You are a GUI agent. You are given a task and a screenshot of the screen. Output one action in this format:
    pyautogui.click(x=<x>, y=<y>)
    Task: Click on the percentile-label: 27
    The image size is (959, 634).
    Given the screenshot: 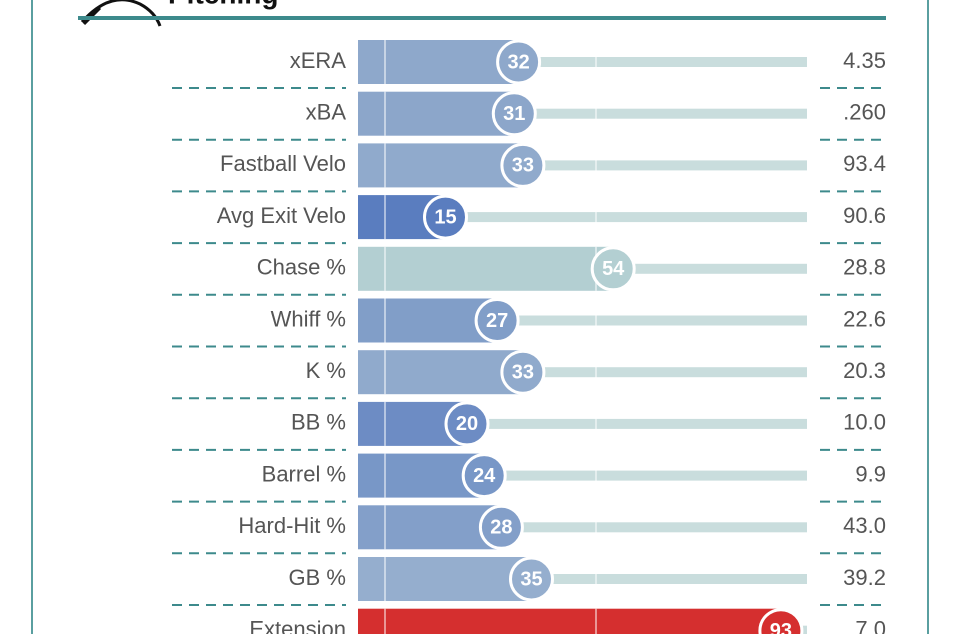 What is the action you would take?
    pyautogui.click(x=497, y=321)
    